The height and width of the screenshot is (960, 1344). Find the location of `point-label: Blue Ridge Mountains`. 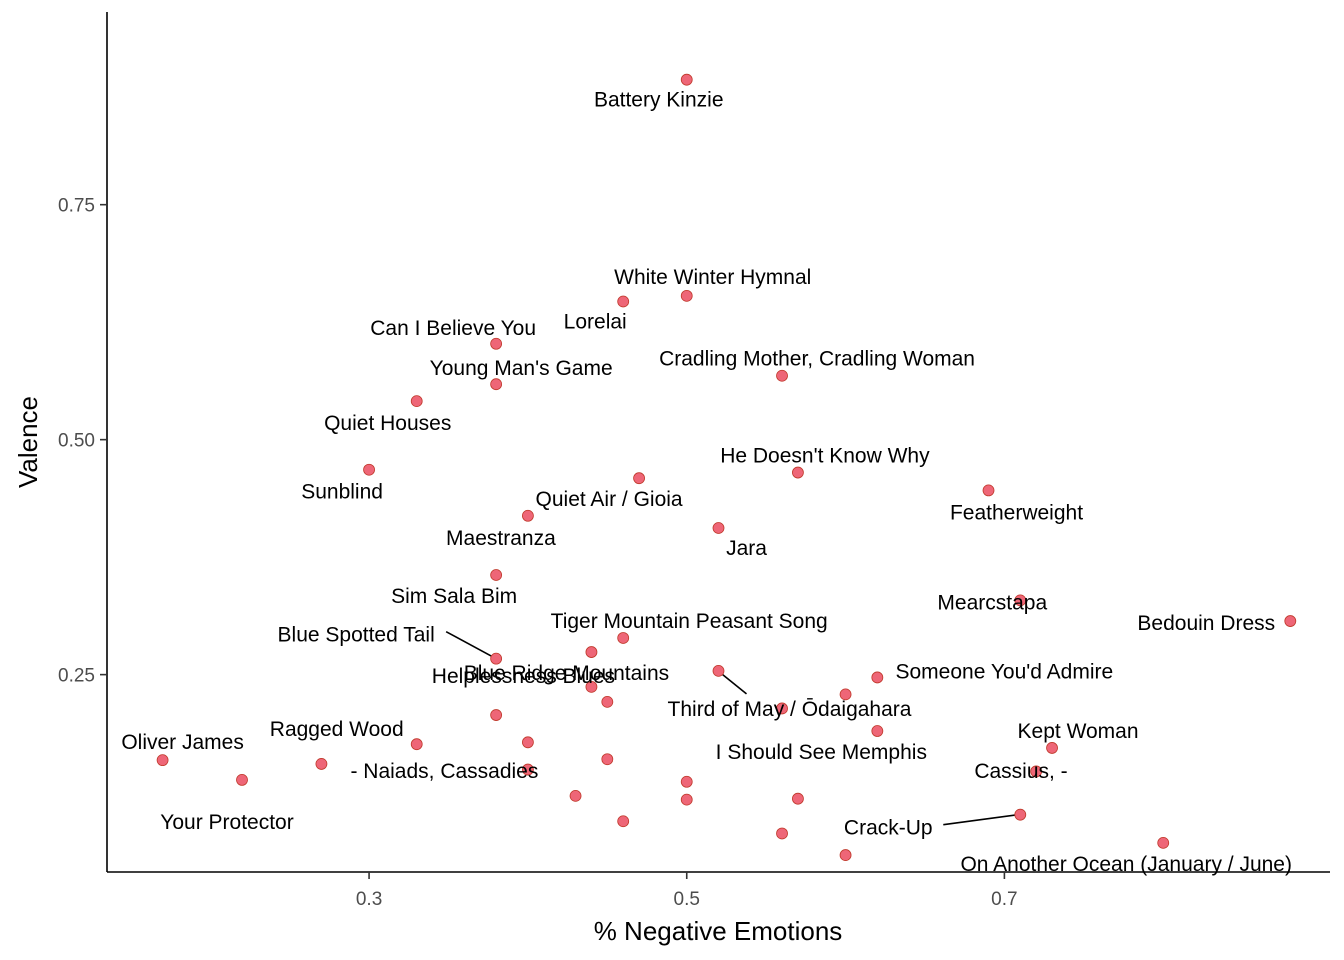

point-label: Blue Ridge Mountains is located at coordinates (566, 673).